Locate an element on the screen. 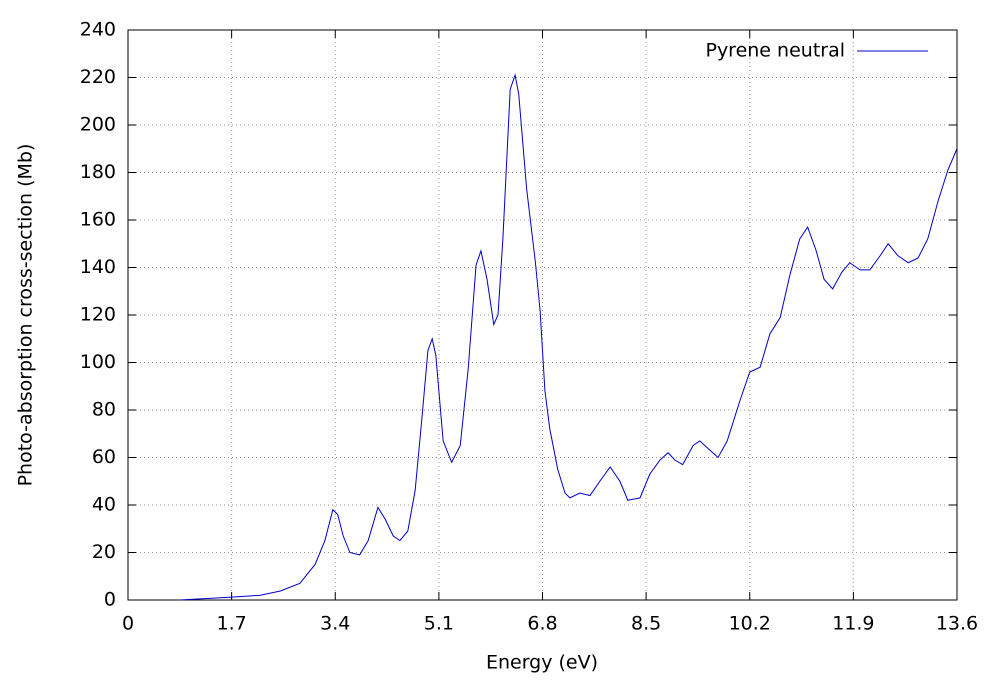 Image resolution: width=1000 pixels, height=700 pixels. y-tick-label: 120 is located at coordinates (98, 315).